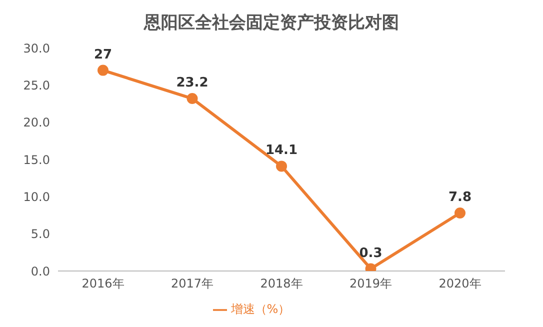 Image resolution: width=543 pixels, height=327 pixels. What do you see at coordinates (36, 85) in the screenshot?
I see `y-tick-label: 25.0` at bounding box center [36, 85].